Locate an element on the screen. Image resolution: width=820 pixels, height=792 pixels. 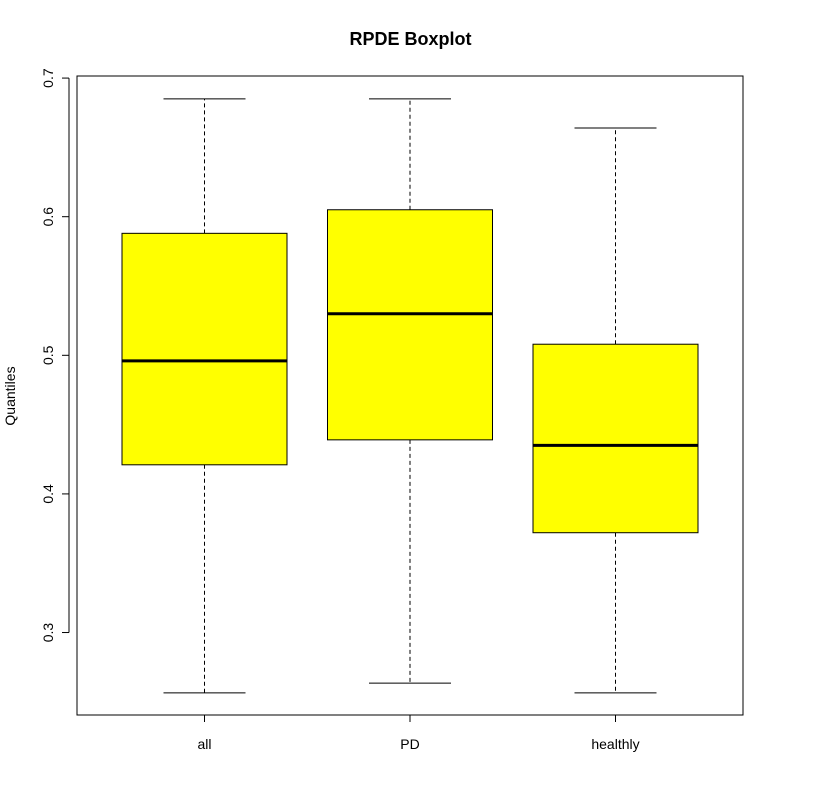
x-tick-label-0: all is located at coordinates (204, 744).